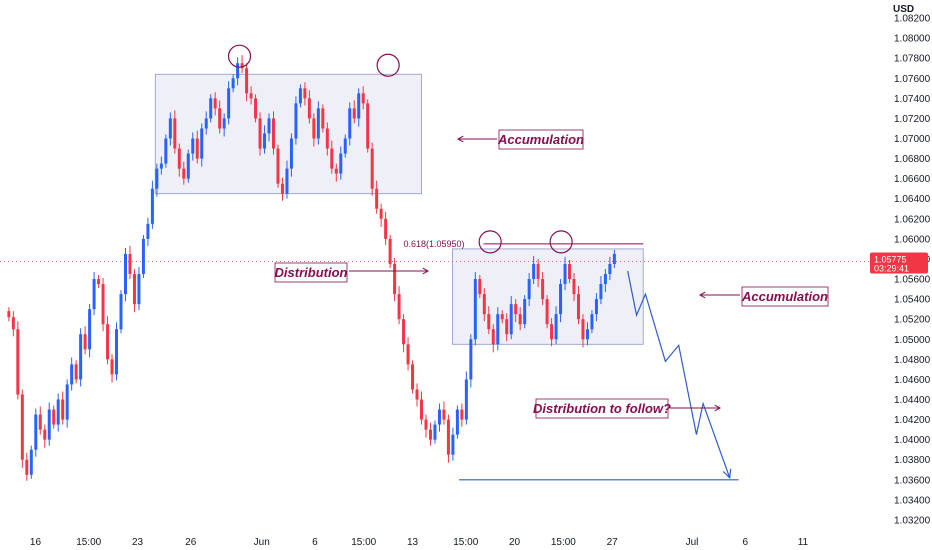 The image size is (932, 550). Describe the element at coordinates (561, 242) in the screenshot. I see `highlight-circle` at that location.